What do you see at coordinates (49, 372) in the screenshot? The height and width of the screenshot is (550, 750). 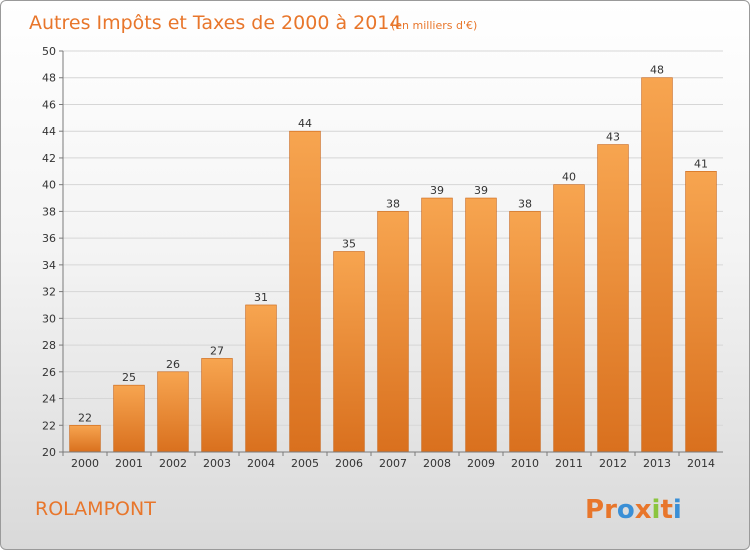 I see `y-tick-label: 26` at bounding box center [49, 372].